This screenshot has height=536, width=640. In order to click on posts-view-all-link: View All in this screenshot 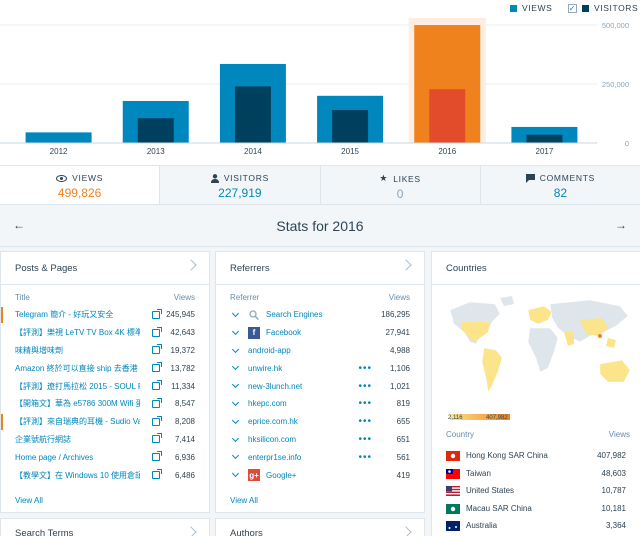, I will do `click(29, 500)`.